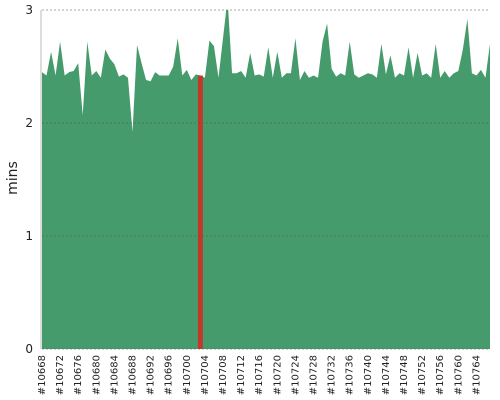 This screenshot has height=400, width=500. What do you see at coordinates (422, 375) in the screenshot?
I see `x-tick-label: #10752` at bounding box center [422, 375].